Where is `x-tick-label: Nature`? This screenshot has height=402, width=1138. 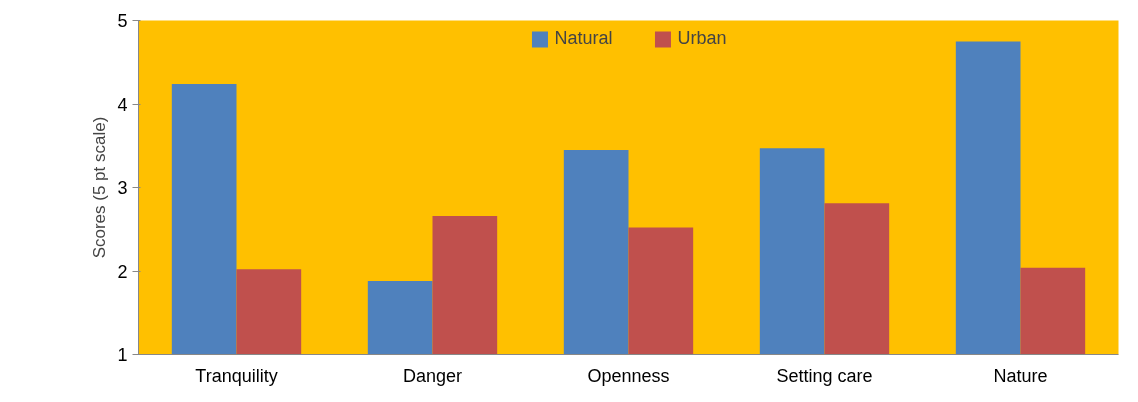 x-tick-label: Nature is located at coordinates (1020, 375).